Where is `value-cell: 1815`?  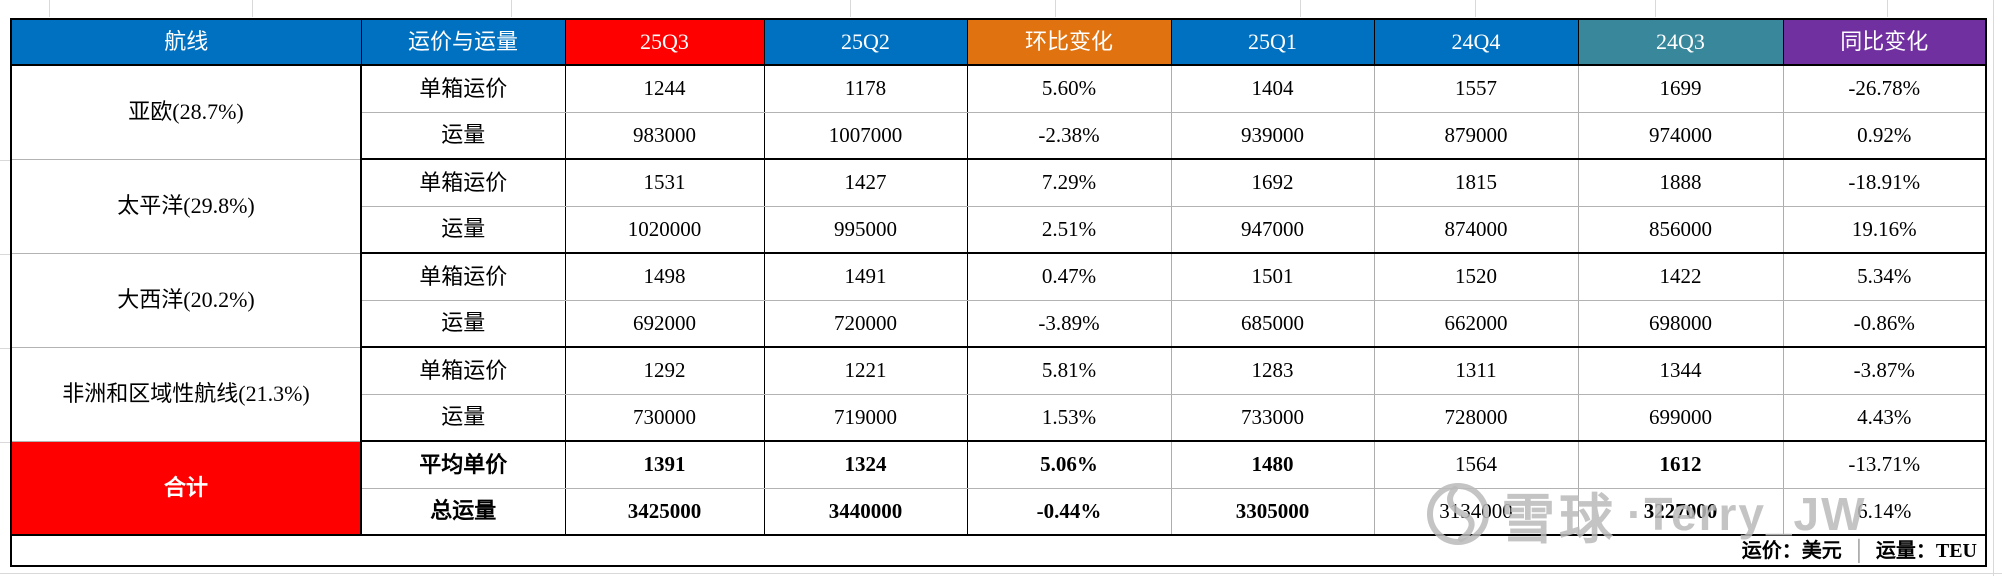
value-cell: 1815 is located at coordinates (1476, 183).